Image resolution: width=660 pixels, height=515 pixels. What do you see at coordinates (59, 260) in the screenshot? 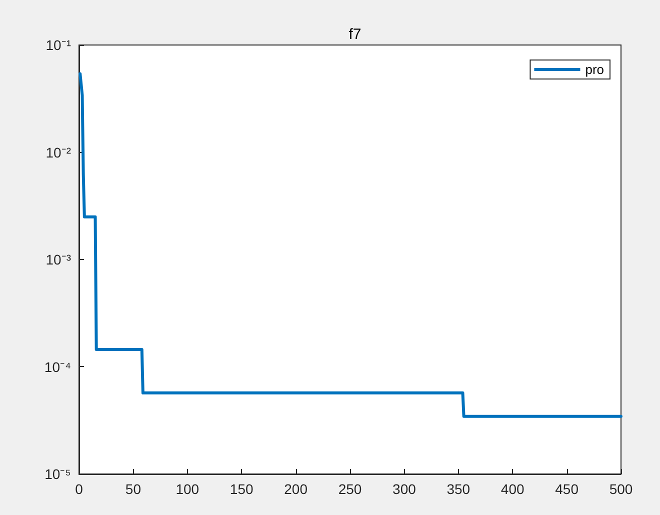
I see `y-tick-label: 10⁻³` at bounding box center [59, 260].